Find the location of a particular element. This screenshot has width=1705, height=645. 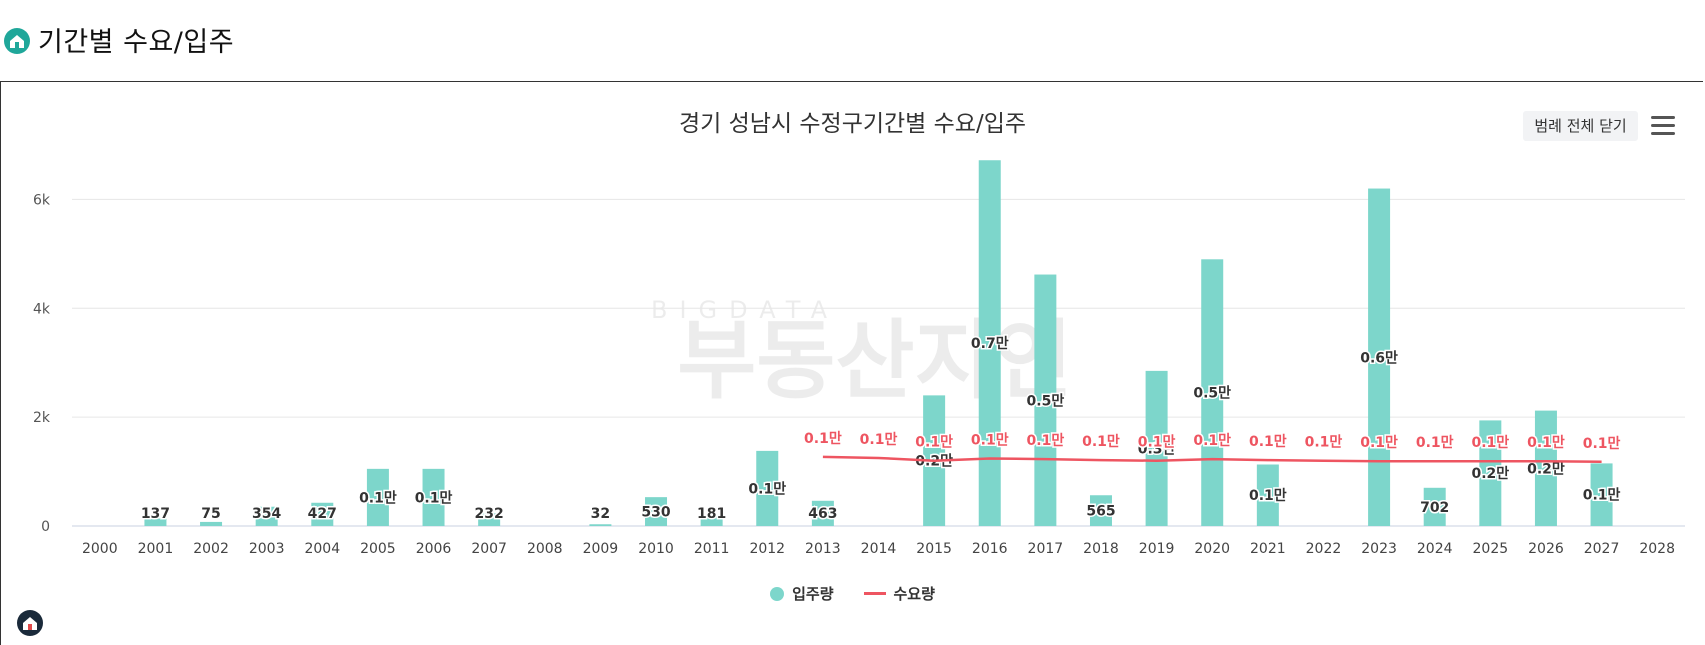

legend-toggle-button: 범례 전체 닫기 is located at coordinates (1580, 126).